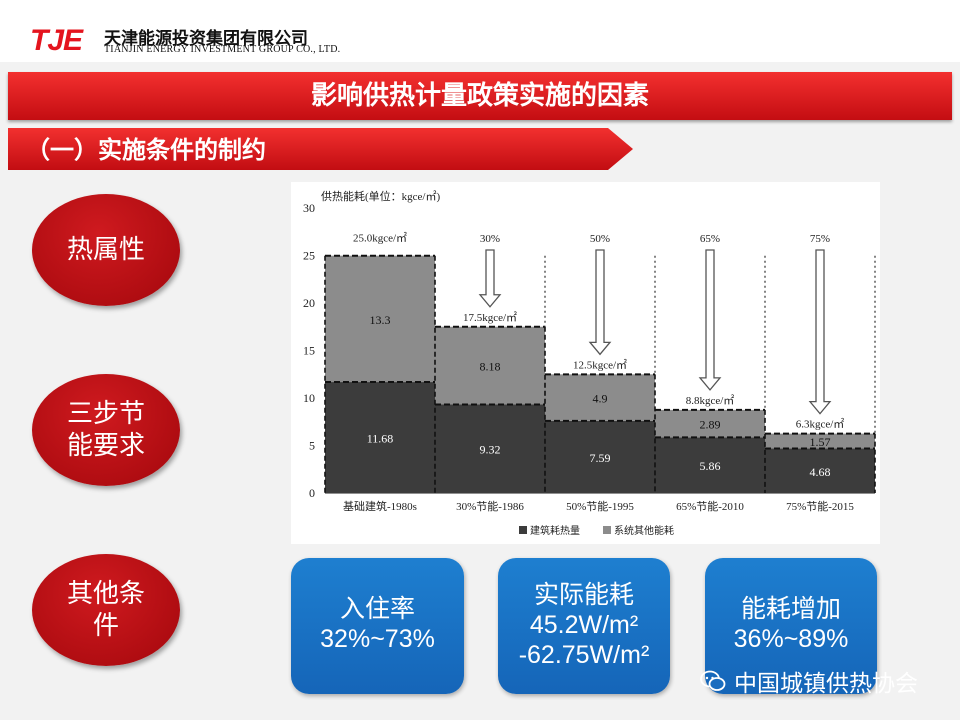 This screenshot has width=960, height=720. What do you see at coordinates (713, 680) in the screenshot?
I see `wechat-icon` at bounding box center [713, 680].